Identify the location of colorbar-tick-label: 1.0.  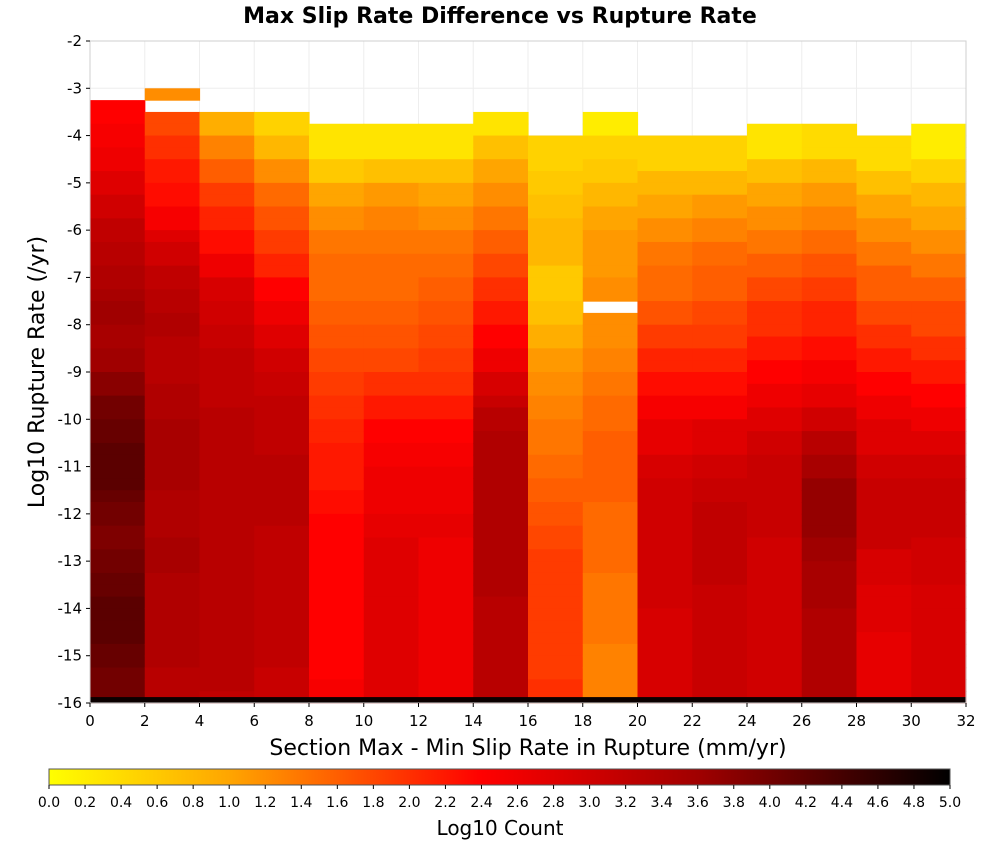
(229, 803).